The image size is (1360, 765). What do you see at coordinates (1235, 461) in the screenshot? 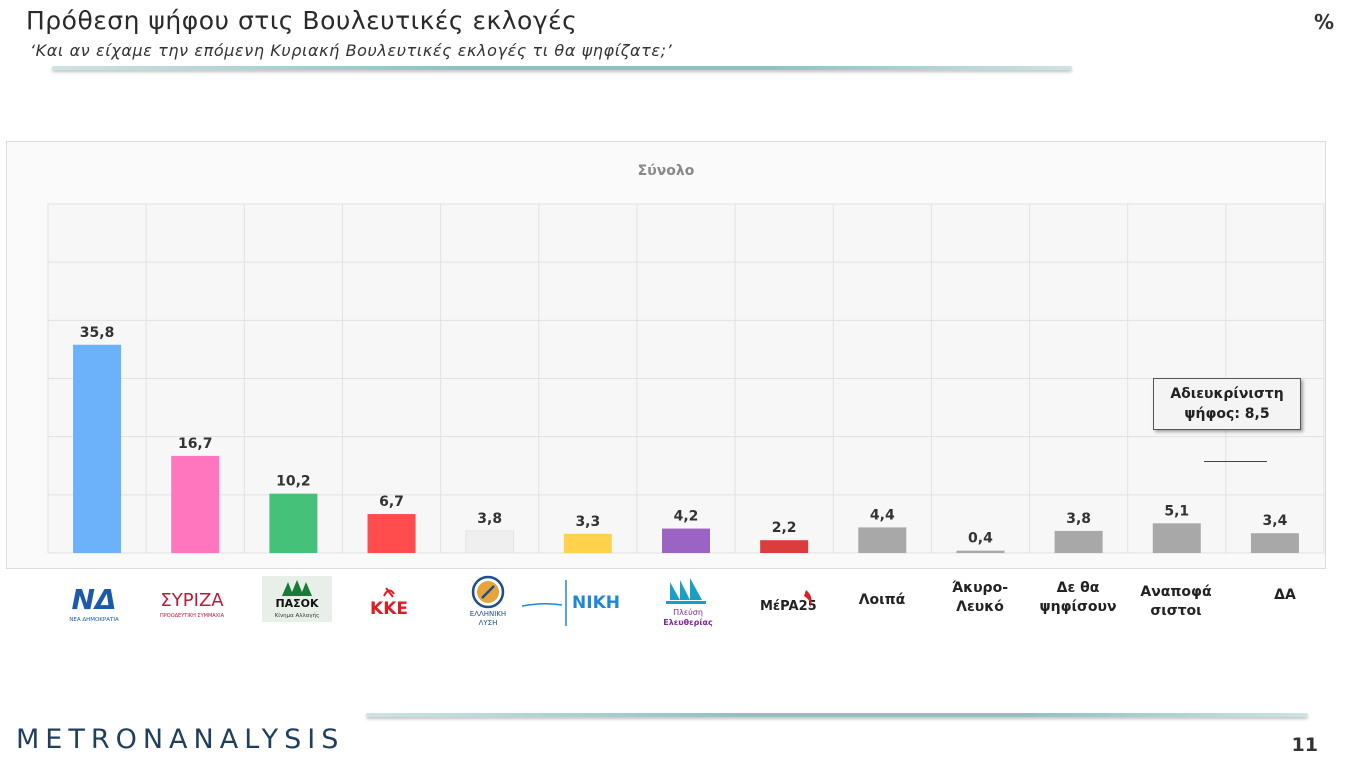
I see `callout-bracket-line` at bounding box center [1235, 461].